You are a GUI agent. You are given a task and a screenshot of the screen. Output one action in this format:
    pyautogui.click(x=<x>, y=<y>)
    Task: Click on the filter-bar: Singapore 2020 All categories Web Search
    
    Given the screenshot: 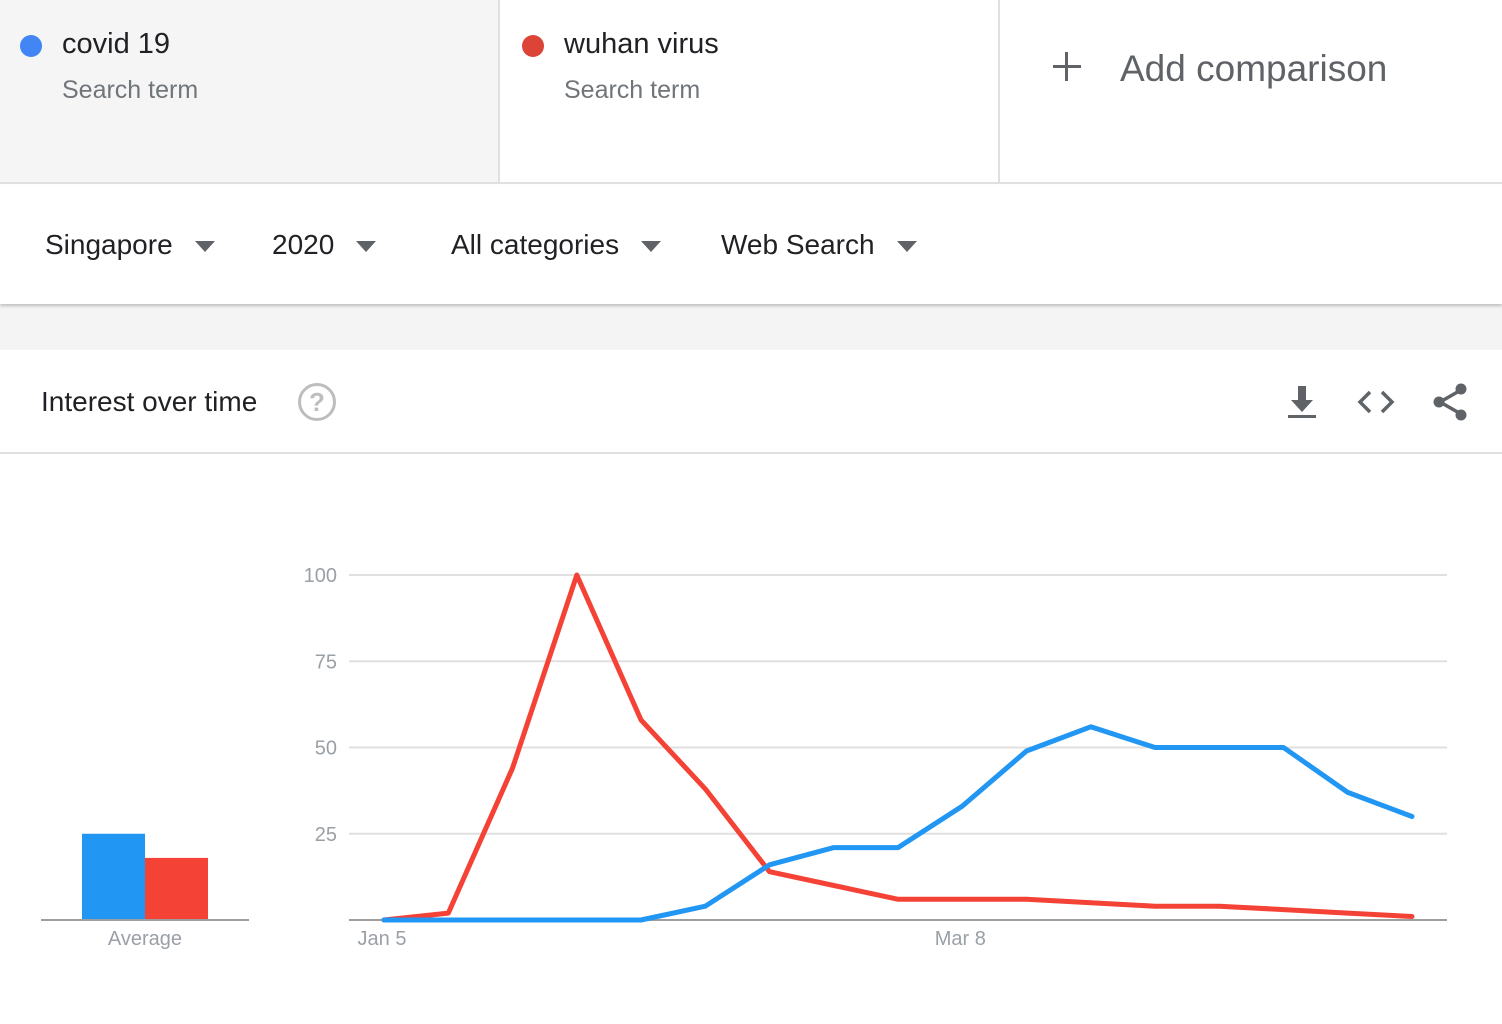 What is the action you would take?
    pyautogui.click(x=751, y=245)
    